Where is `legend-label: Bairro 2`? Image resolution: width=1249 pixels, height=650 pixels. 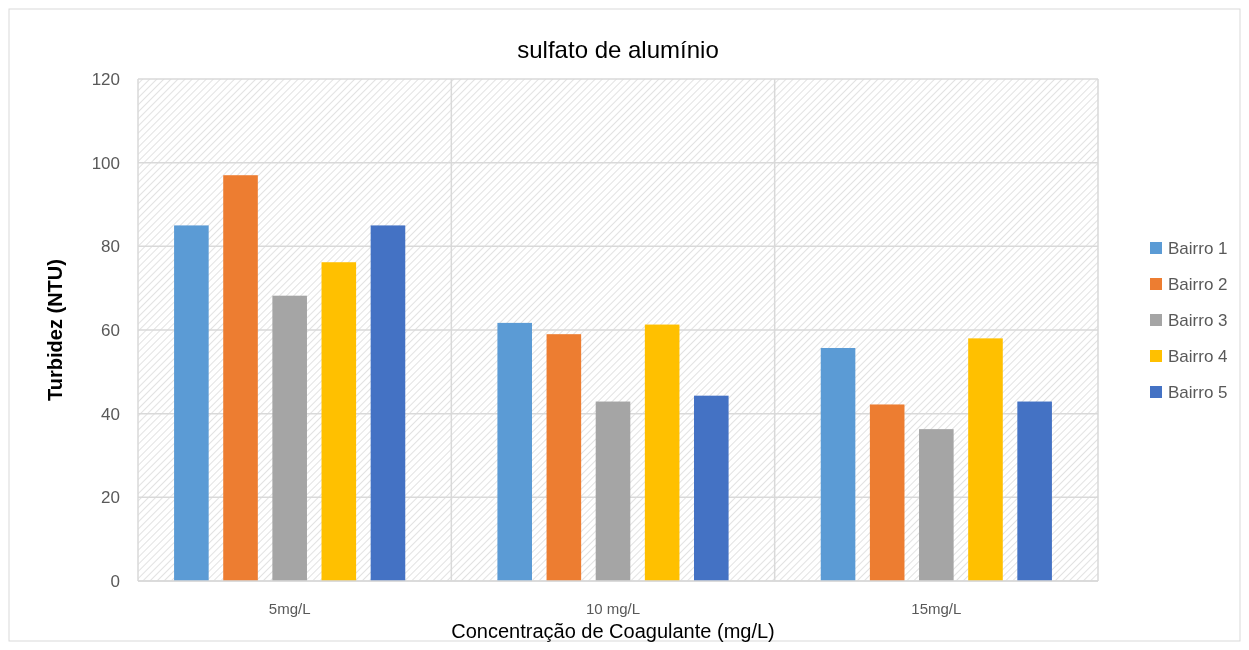
legend-label: Bairro 2 is located at coordinates (1198, 284).